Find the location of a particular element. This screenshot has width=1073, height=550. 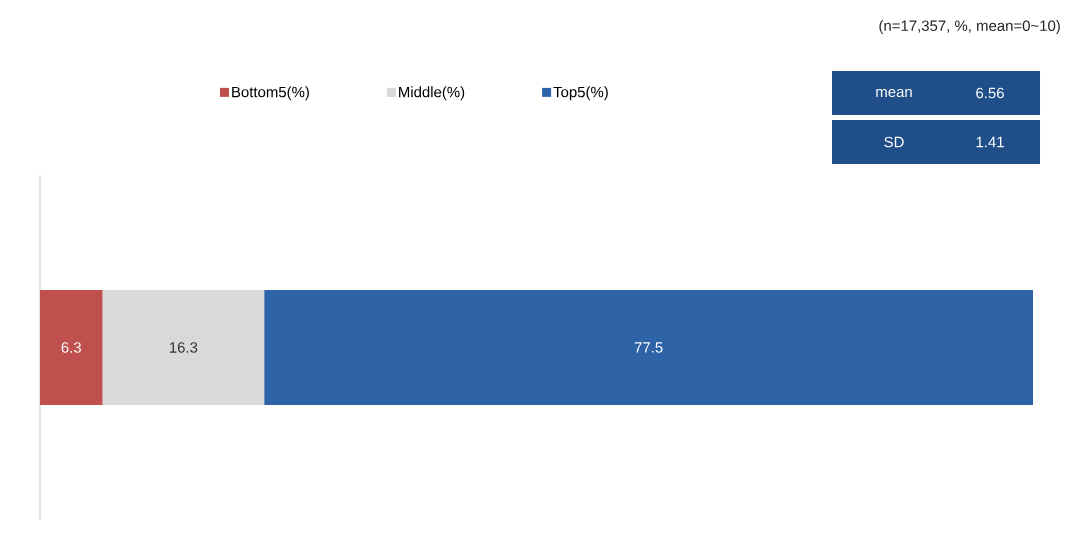

text: SD is located at coordinates (894, 142).